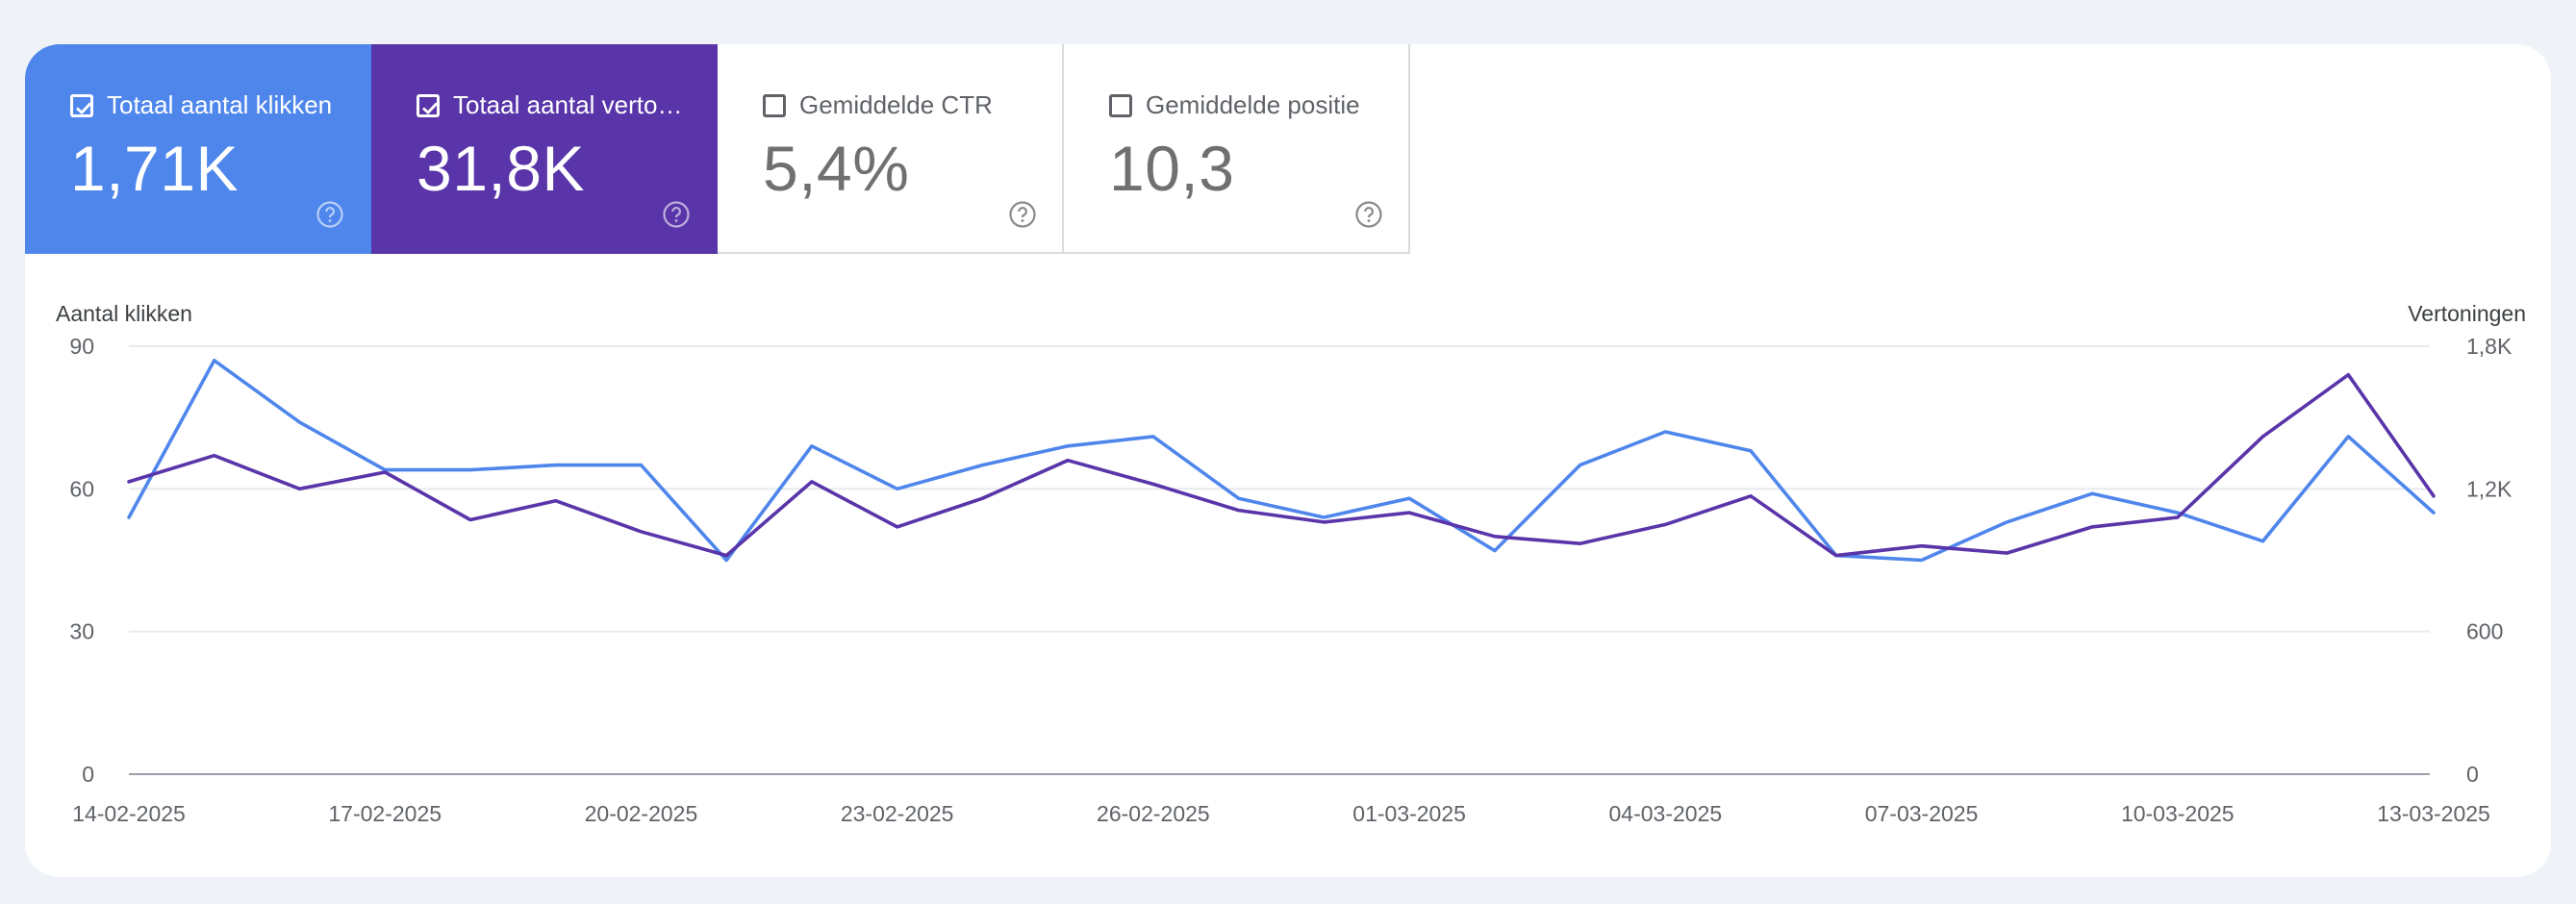 This screenshot has width=2576, height=904. What do you see at coordinates (2467, 313) in the screenshot?
I see `y-axis-right-title: Vertoningen` at bounding box center [2467, 313].